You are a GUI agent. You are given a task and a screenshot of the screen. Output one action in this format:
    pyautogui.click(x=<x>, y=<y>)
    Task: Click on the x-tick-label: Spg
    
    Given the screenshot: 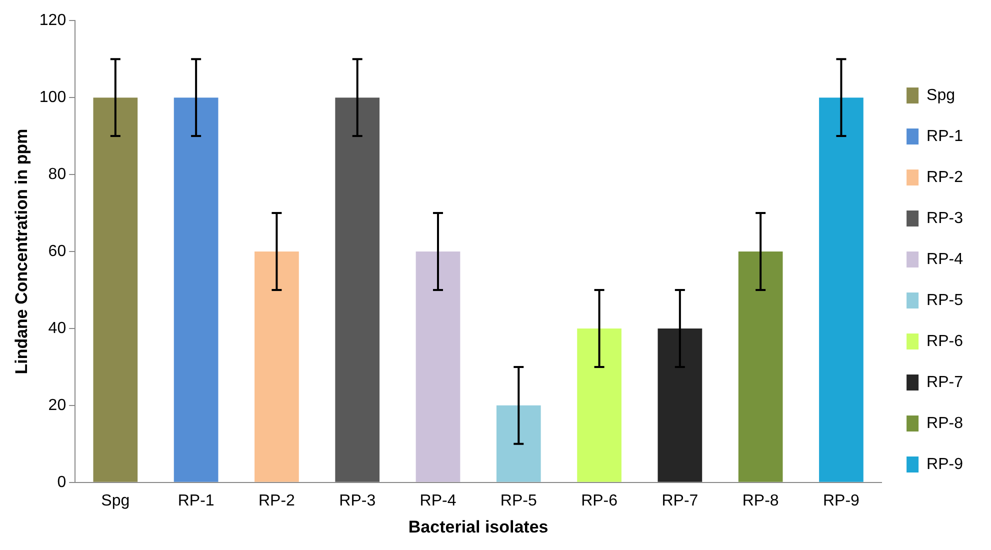 What is the action you would take?
    pyautogui.click(x=115, y=501)
    